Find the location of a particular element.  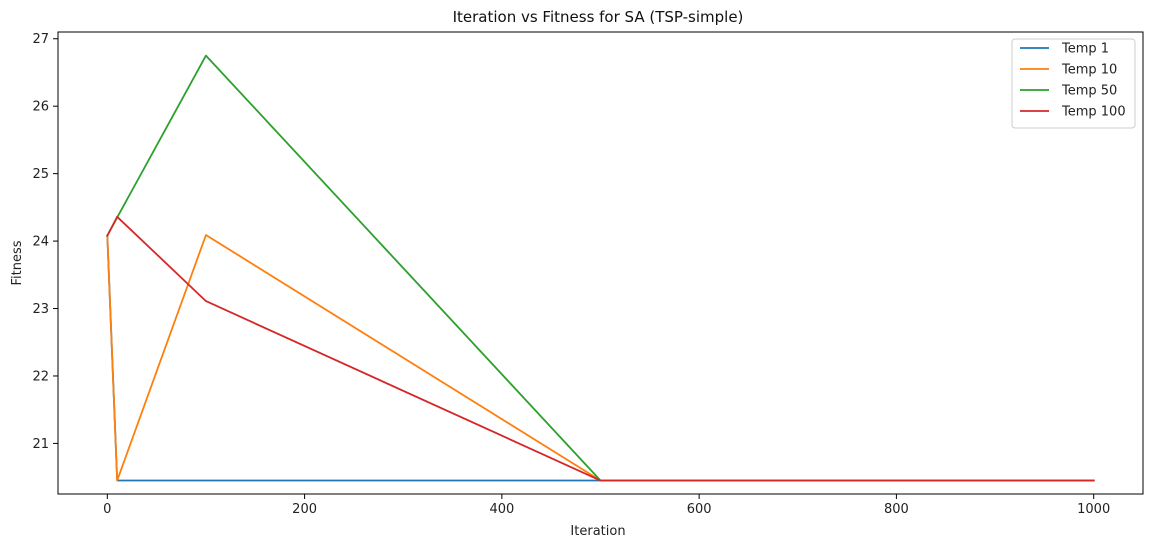

y-axis-ticks: 21 22 23 24 25 26 27 is located at coordinates (45, 242).